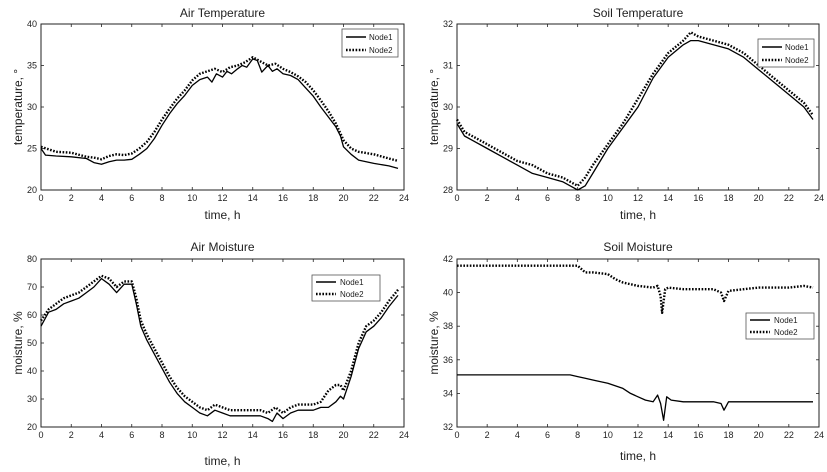  I want to click on chart-title: Soil Temperature, so click(638, 13).